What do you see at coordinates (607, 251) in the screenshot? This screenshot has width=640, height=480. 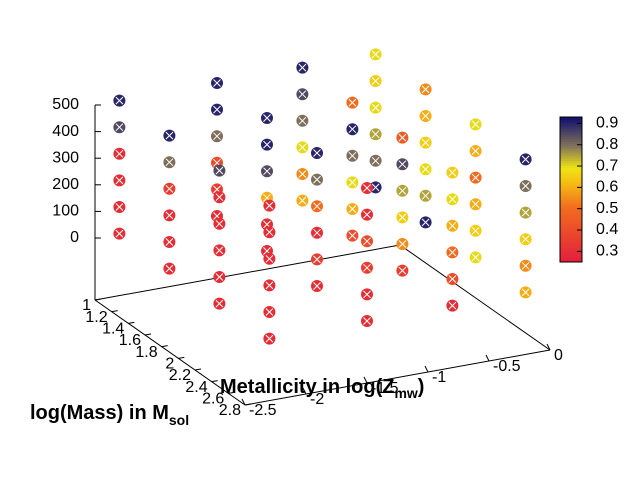 I see `colorbar-tick-label: 0.3` at bounding box center [607, 251].